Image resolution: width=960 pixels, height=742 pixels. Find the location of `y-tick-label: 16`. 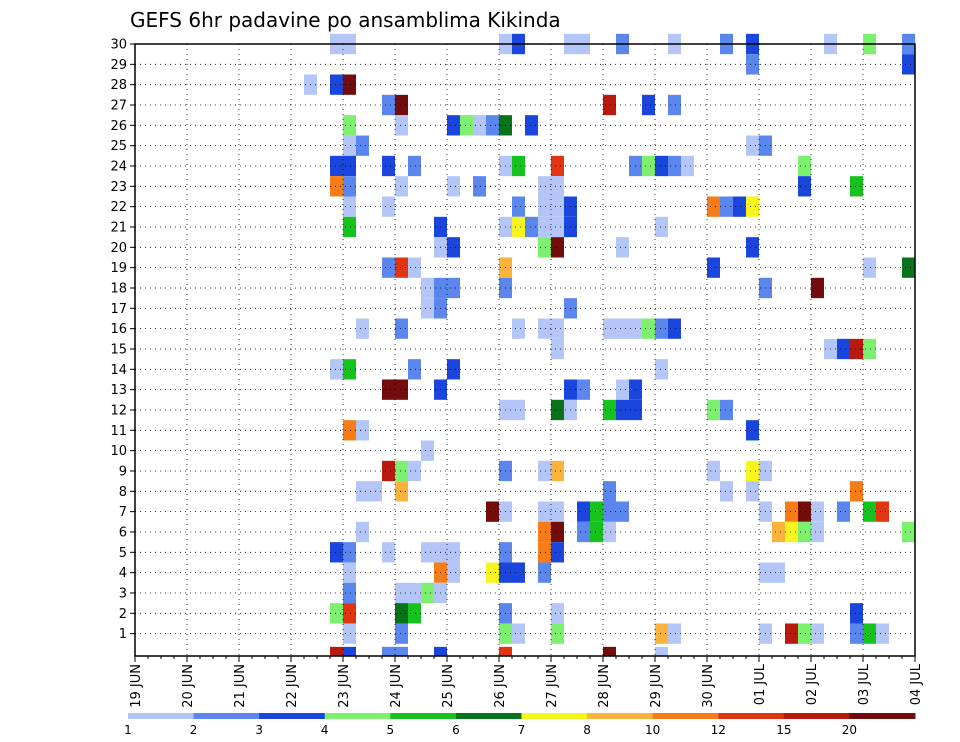

y-tick-label: 16 is located at coordinates (118, 329).